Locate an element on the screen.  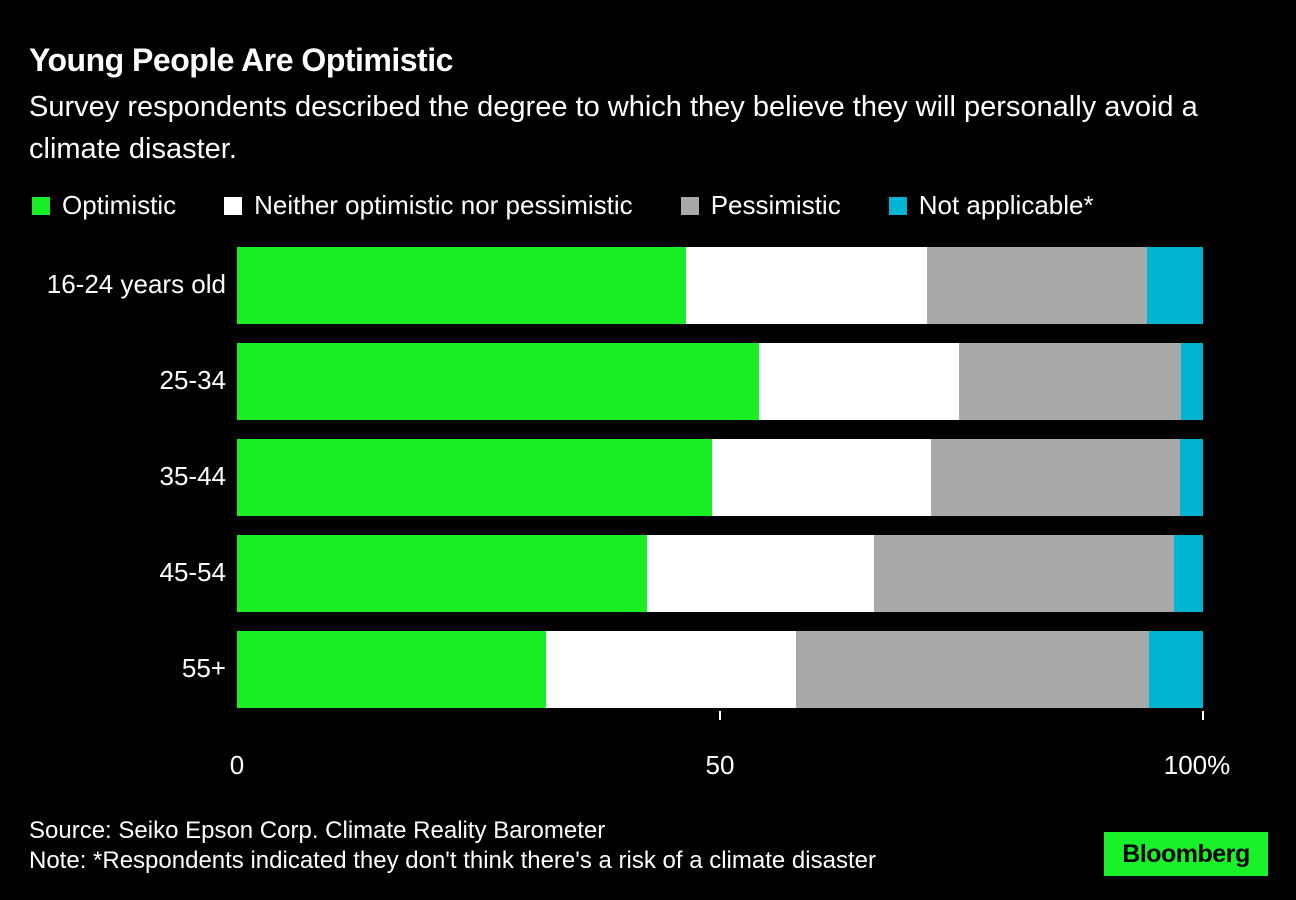
legend-item: Neither optimistic nor pessimistic is located at coordinates (428, 205).